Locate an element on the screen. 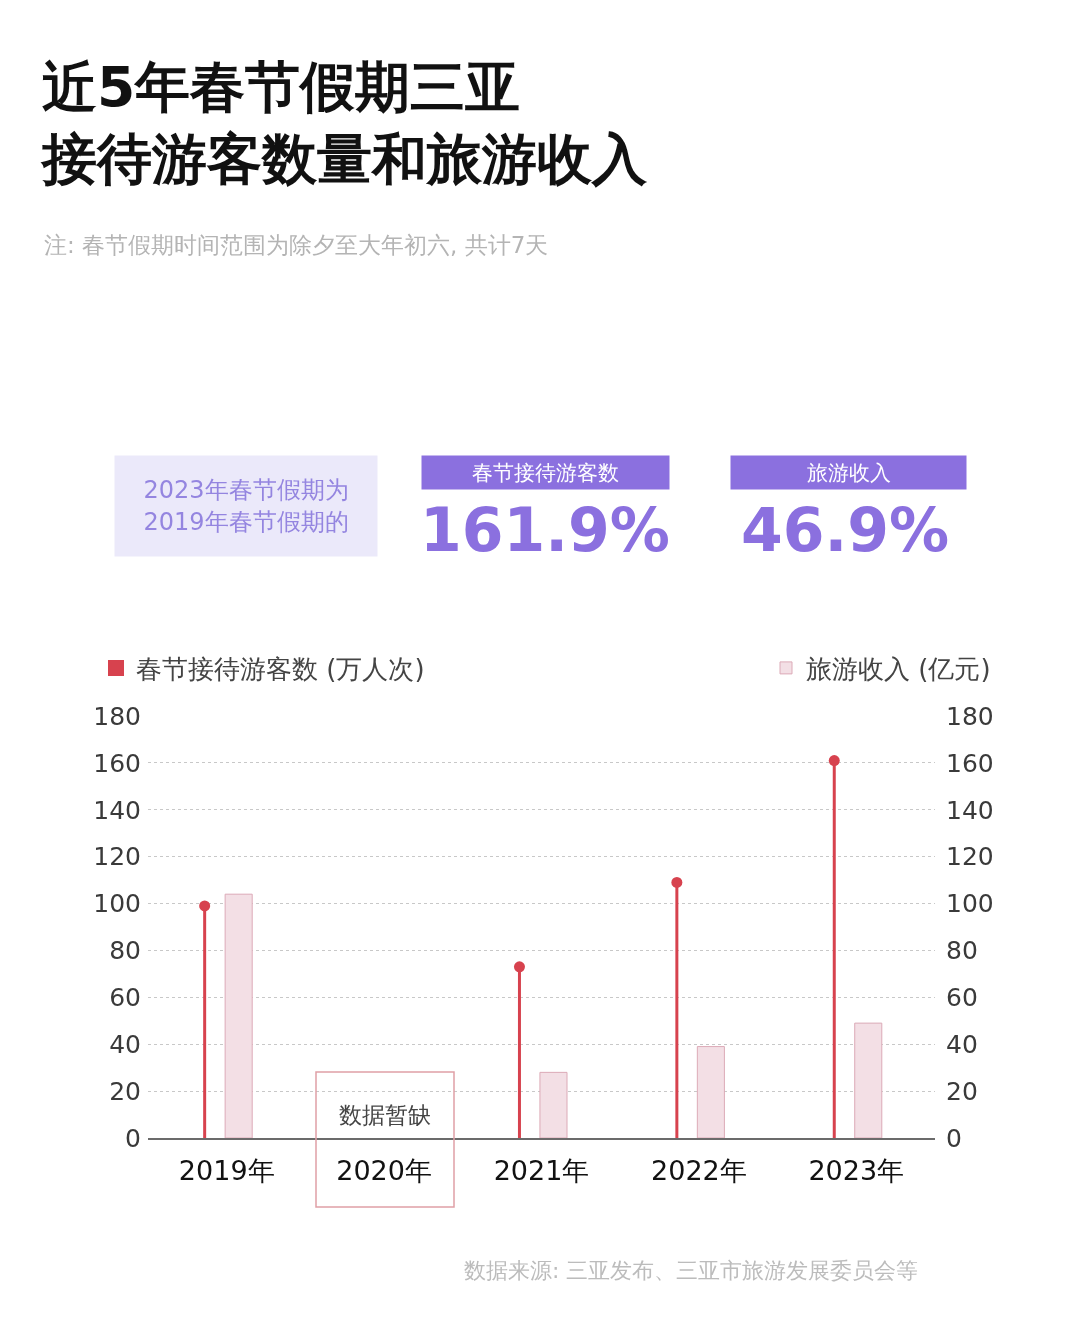  y-tick-label: 80 is located at coordinates (125, 951).